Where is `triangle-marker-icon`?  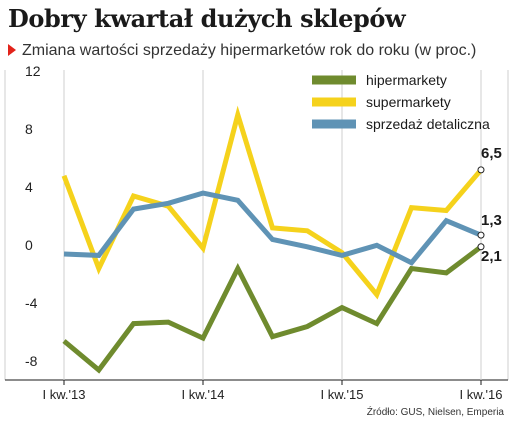 triangle-marker-icon is located at coordinates (12, 50).